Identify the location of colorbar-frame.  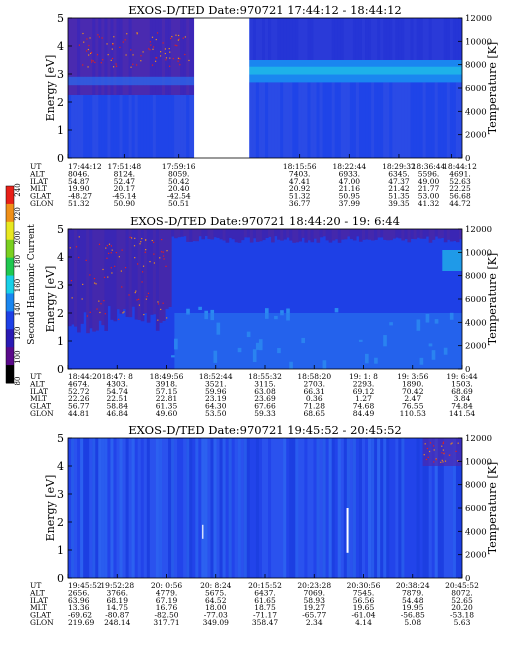
(10, 284).